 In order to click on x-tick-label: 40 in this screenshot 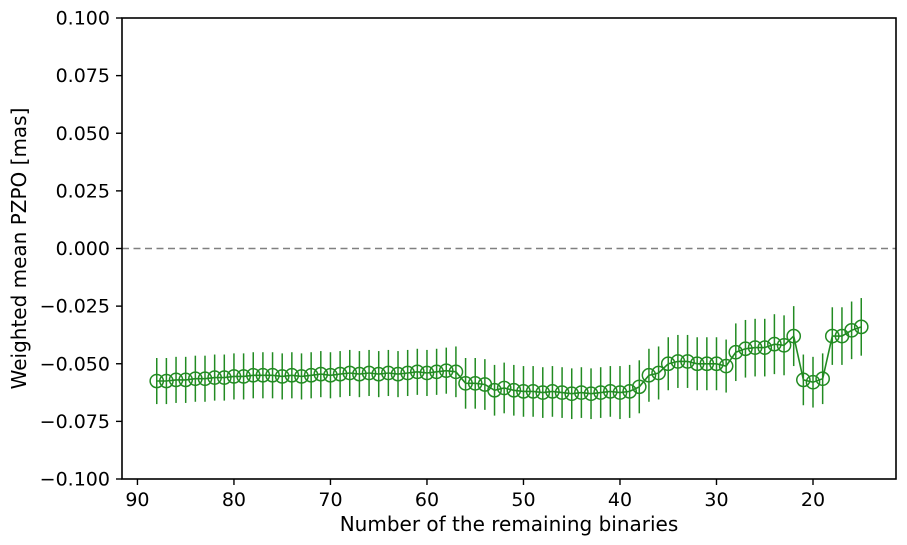, I will do `click(620, 500)`.